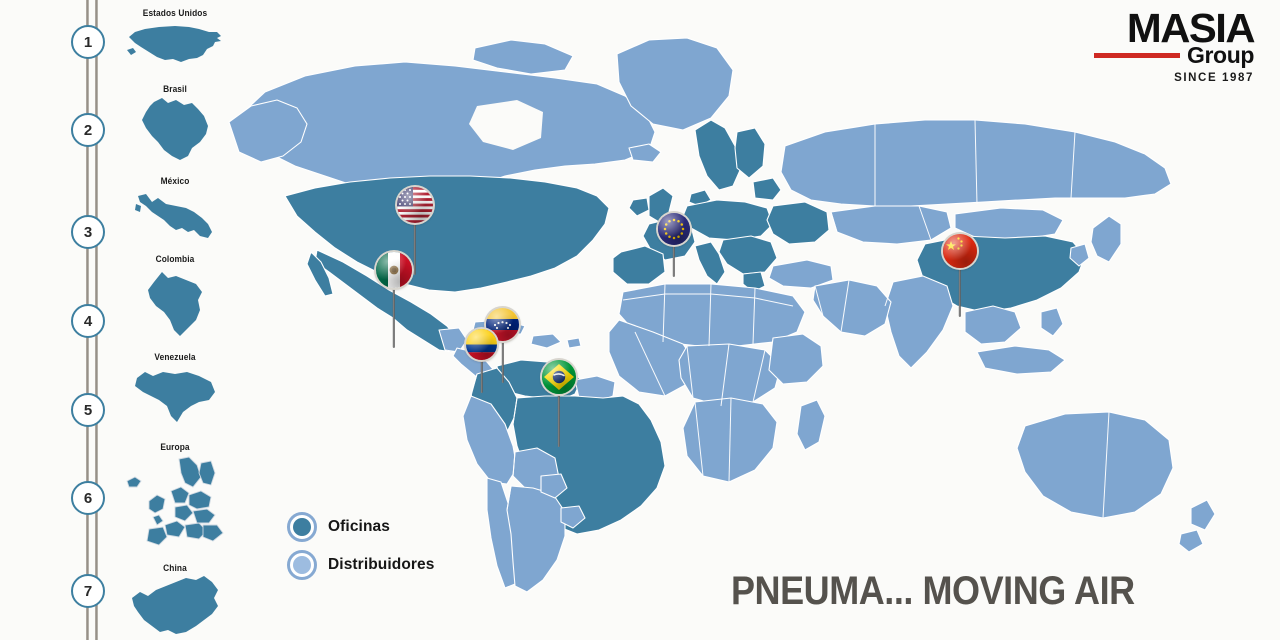 The image size is (1280, 640). Describe the element at coordinates (801, 274) in the screenshot. I see `region-turkey` at that location.